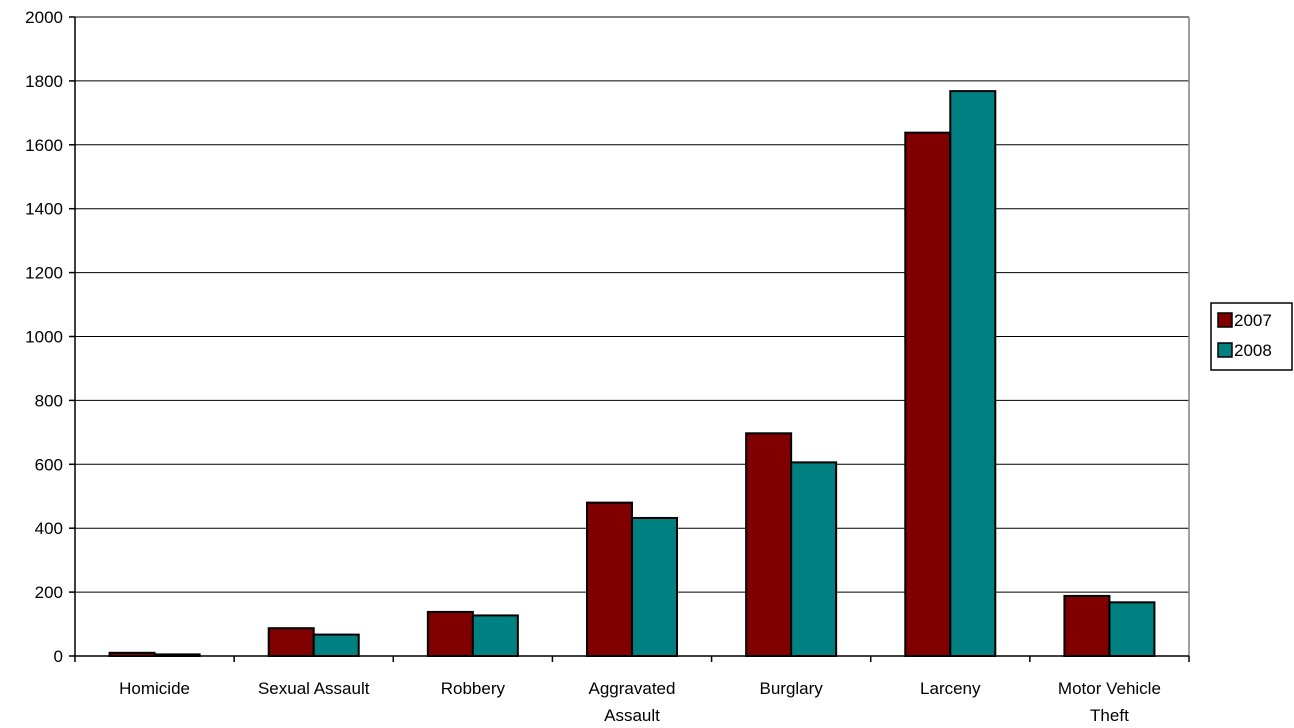 The image size is (1294, 728). I want to click on y-tick-label-800: 800, so click(49, 400).